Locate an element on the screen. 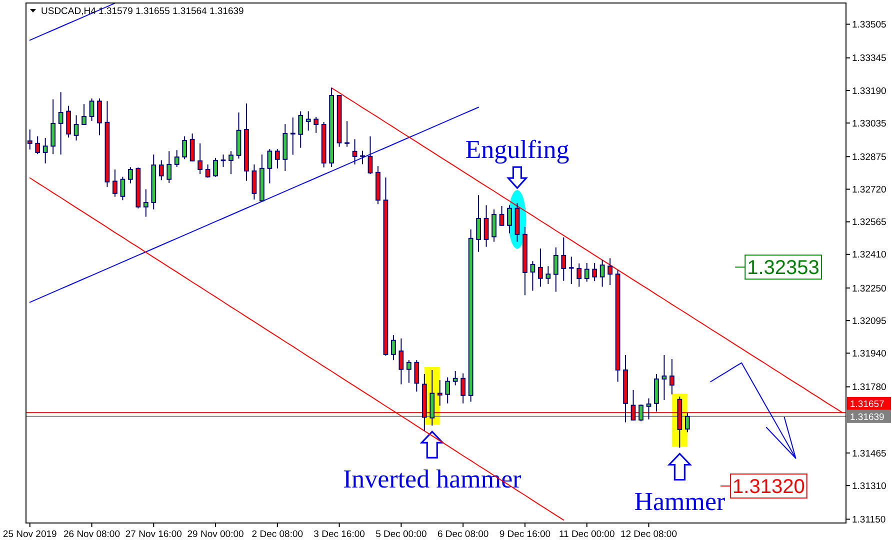 This screenshot has height=544, width=892. y-tick-label: 1.32410 is located at coordinates (869, 255).